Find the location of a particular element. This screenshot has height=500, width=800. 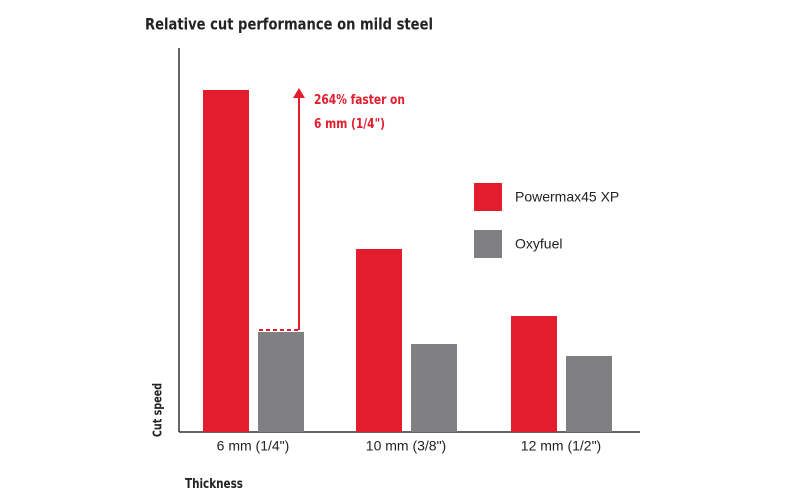

x-axis-label: Thickness is located at coordinates (214, 483).